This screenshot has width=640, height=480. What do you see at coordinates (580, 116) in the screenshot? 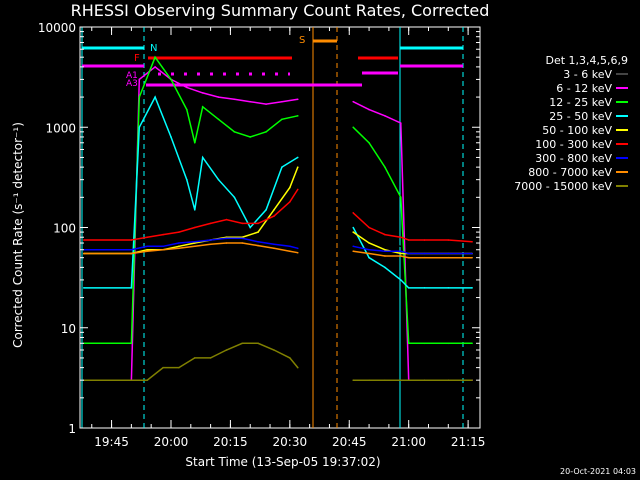
I see `legend-label: 25 - 50 keV` at bounding box center [580, 116].